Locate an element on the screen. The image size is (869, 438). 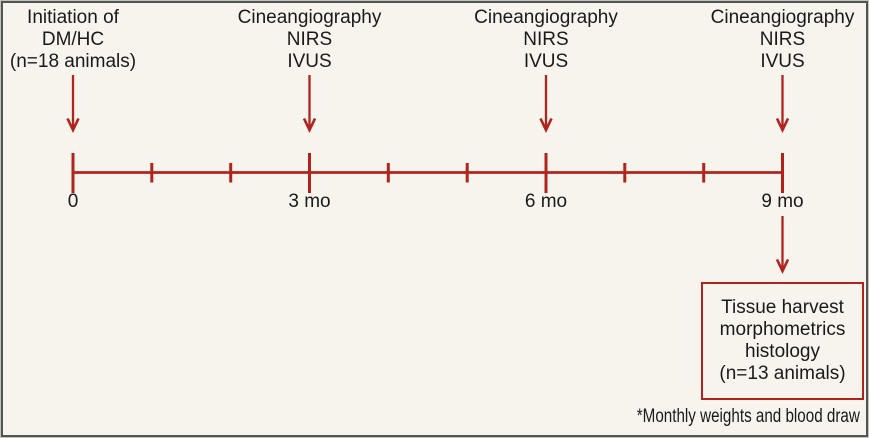
event-label-line: DM/HC is located at coordinates (73, 39).